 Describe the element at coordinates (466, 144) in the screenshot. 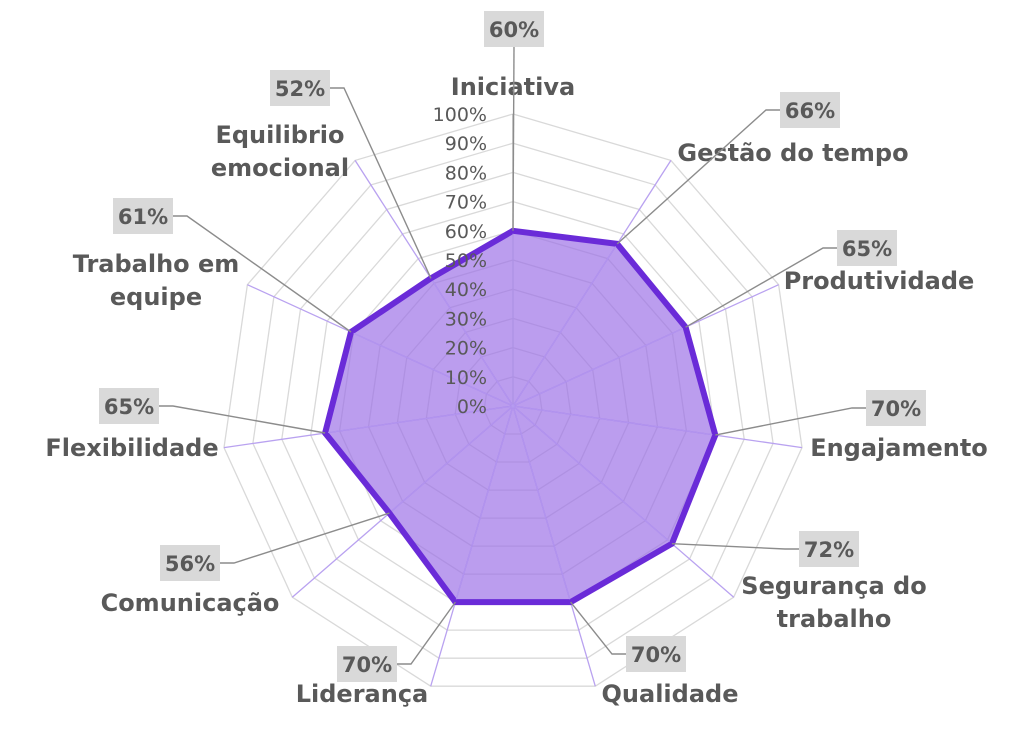

I see `tick-label: 90%` at that location.